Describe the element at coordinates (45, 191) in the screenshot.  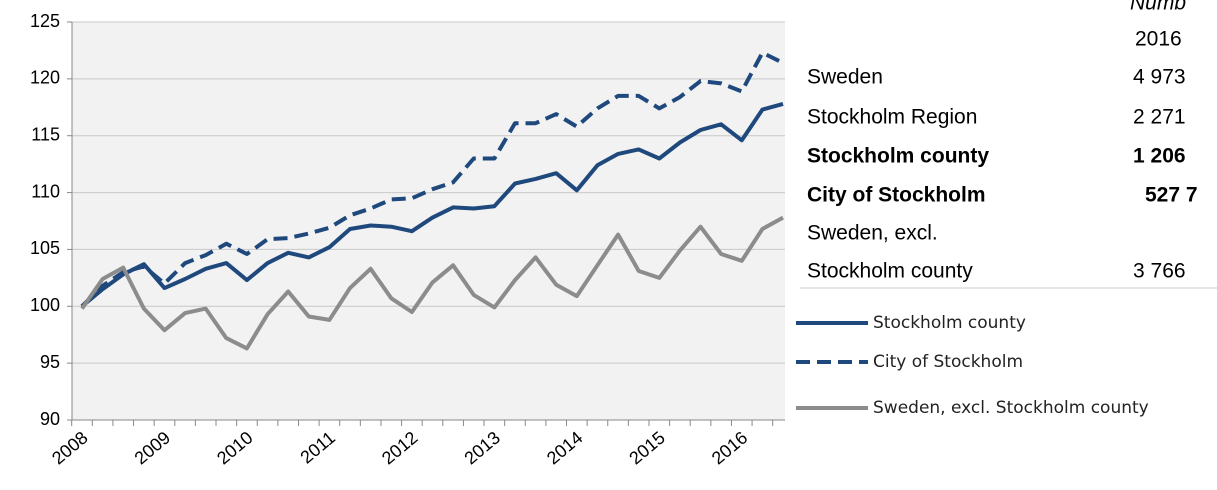
I see `y-tick-label: 110` at that location.